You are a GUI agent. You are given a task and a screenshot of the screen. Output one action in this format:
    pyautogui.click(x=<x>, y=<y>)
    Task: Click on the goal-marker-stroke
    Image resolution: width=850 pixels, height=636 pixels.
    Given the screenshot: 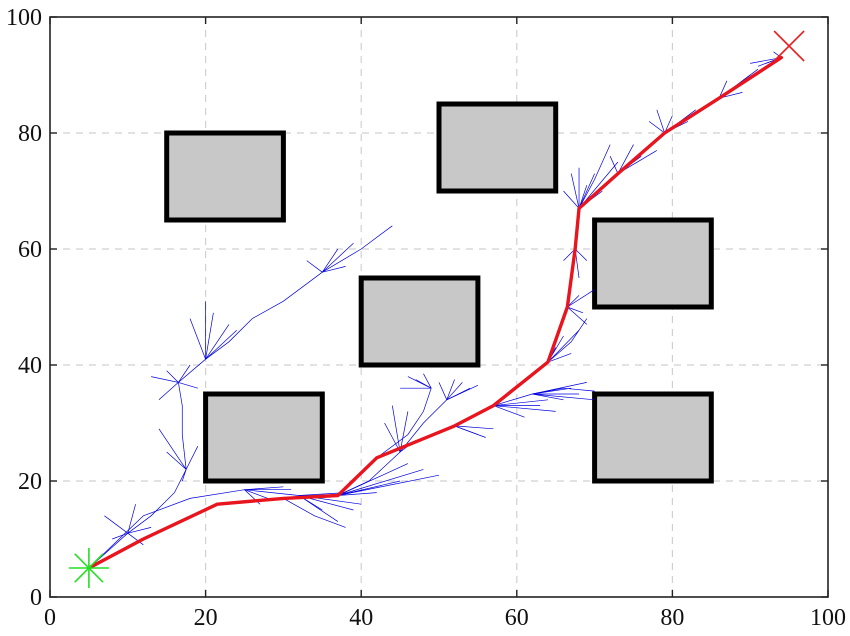 What is the action you would take?
    pyautogui.click(x=789, y=46)
    